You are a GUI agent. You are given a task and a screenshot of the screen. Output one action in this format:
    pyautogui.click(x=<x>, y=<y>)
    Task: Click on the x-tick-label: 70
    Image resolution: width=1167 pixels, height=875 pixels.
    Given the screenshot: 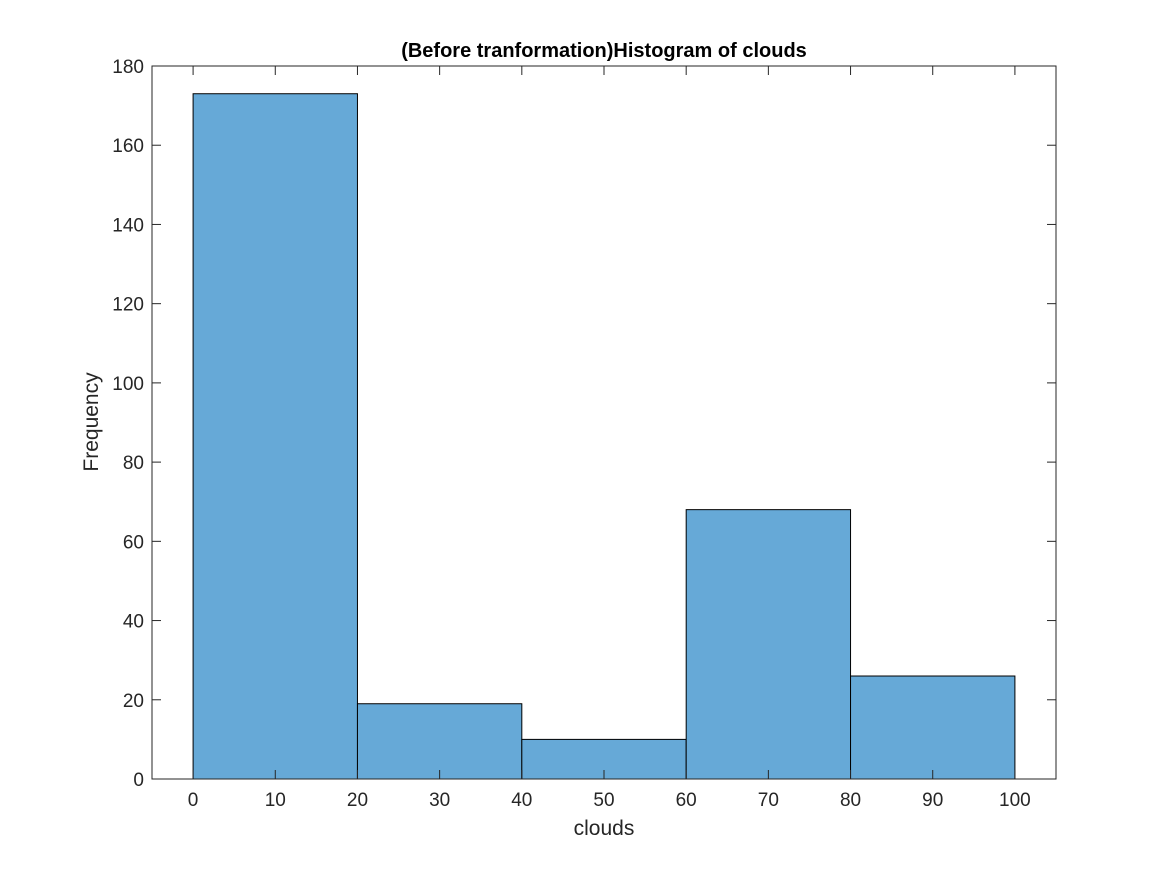 What is the action you would take?
    pyautogui.click(x=768, y=800)
    